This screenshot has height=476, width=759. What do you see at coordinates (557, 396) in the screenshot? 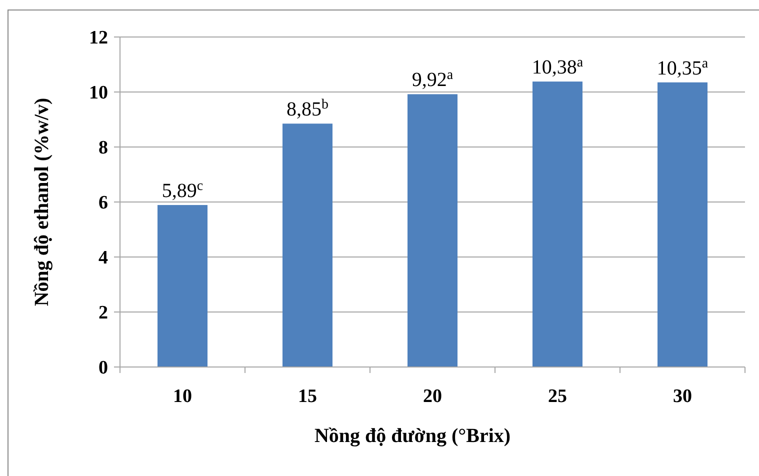
I see `x-tick-label: 25` at bounding box center [557, 396].